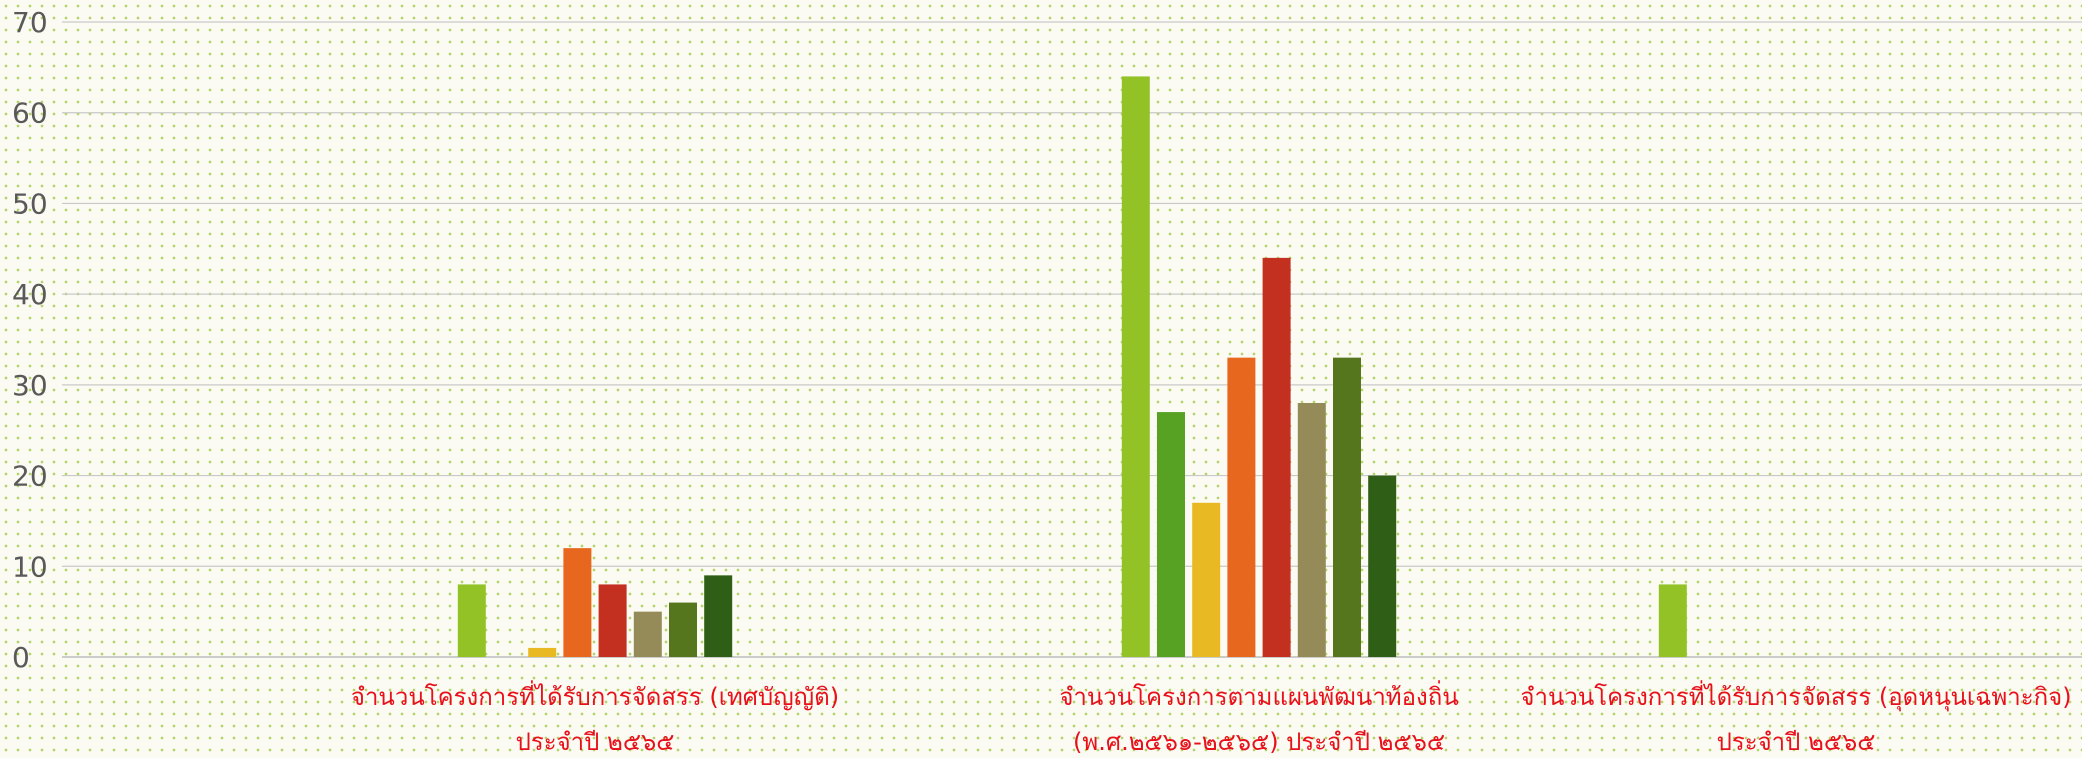  Describe the element at coordinates (30, 294) in the screenshot. I see `y-tick-label: 40` at that location.